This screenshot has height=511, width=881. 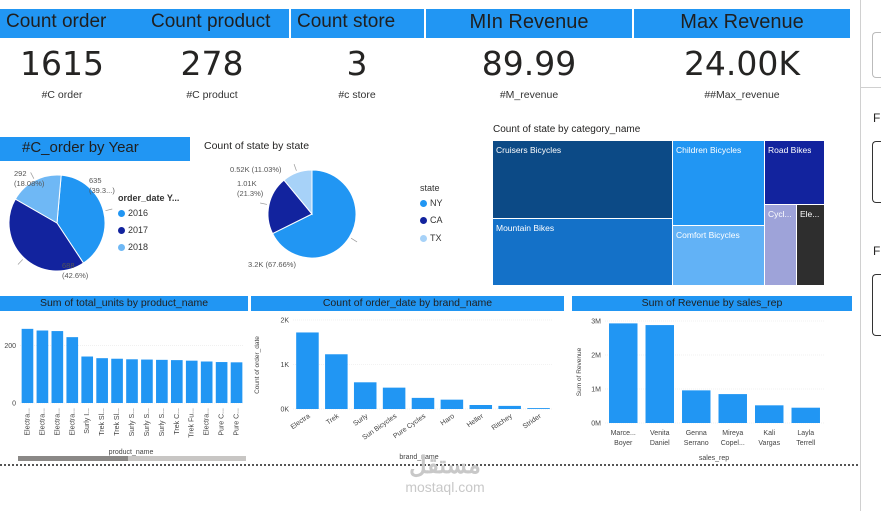 What do you see at coordinates (596, 355) in the screenshot?
I see `revenue-rep-ytick-1: 2M` at bounding box center [596, 355].